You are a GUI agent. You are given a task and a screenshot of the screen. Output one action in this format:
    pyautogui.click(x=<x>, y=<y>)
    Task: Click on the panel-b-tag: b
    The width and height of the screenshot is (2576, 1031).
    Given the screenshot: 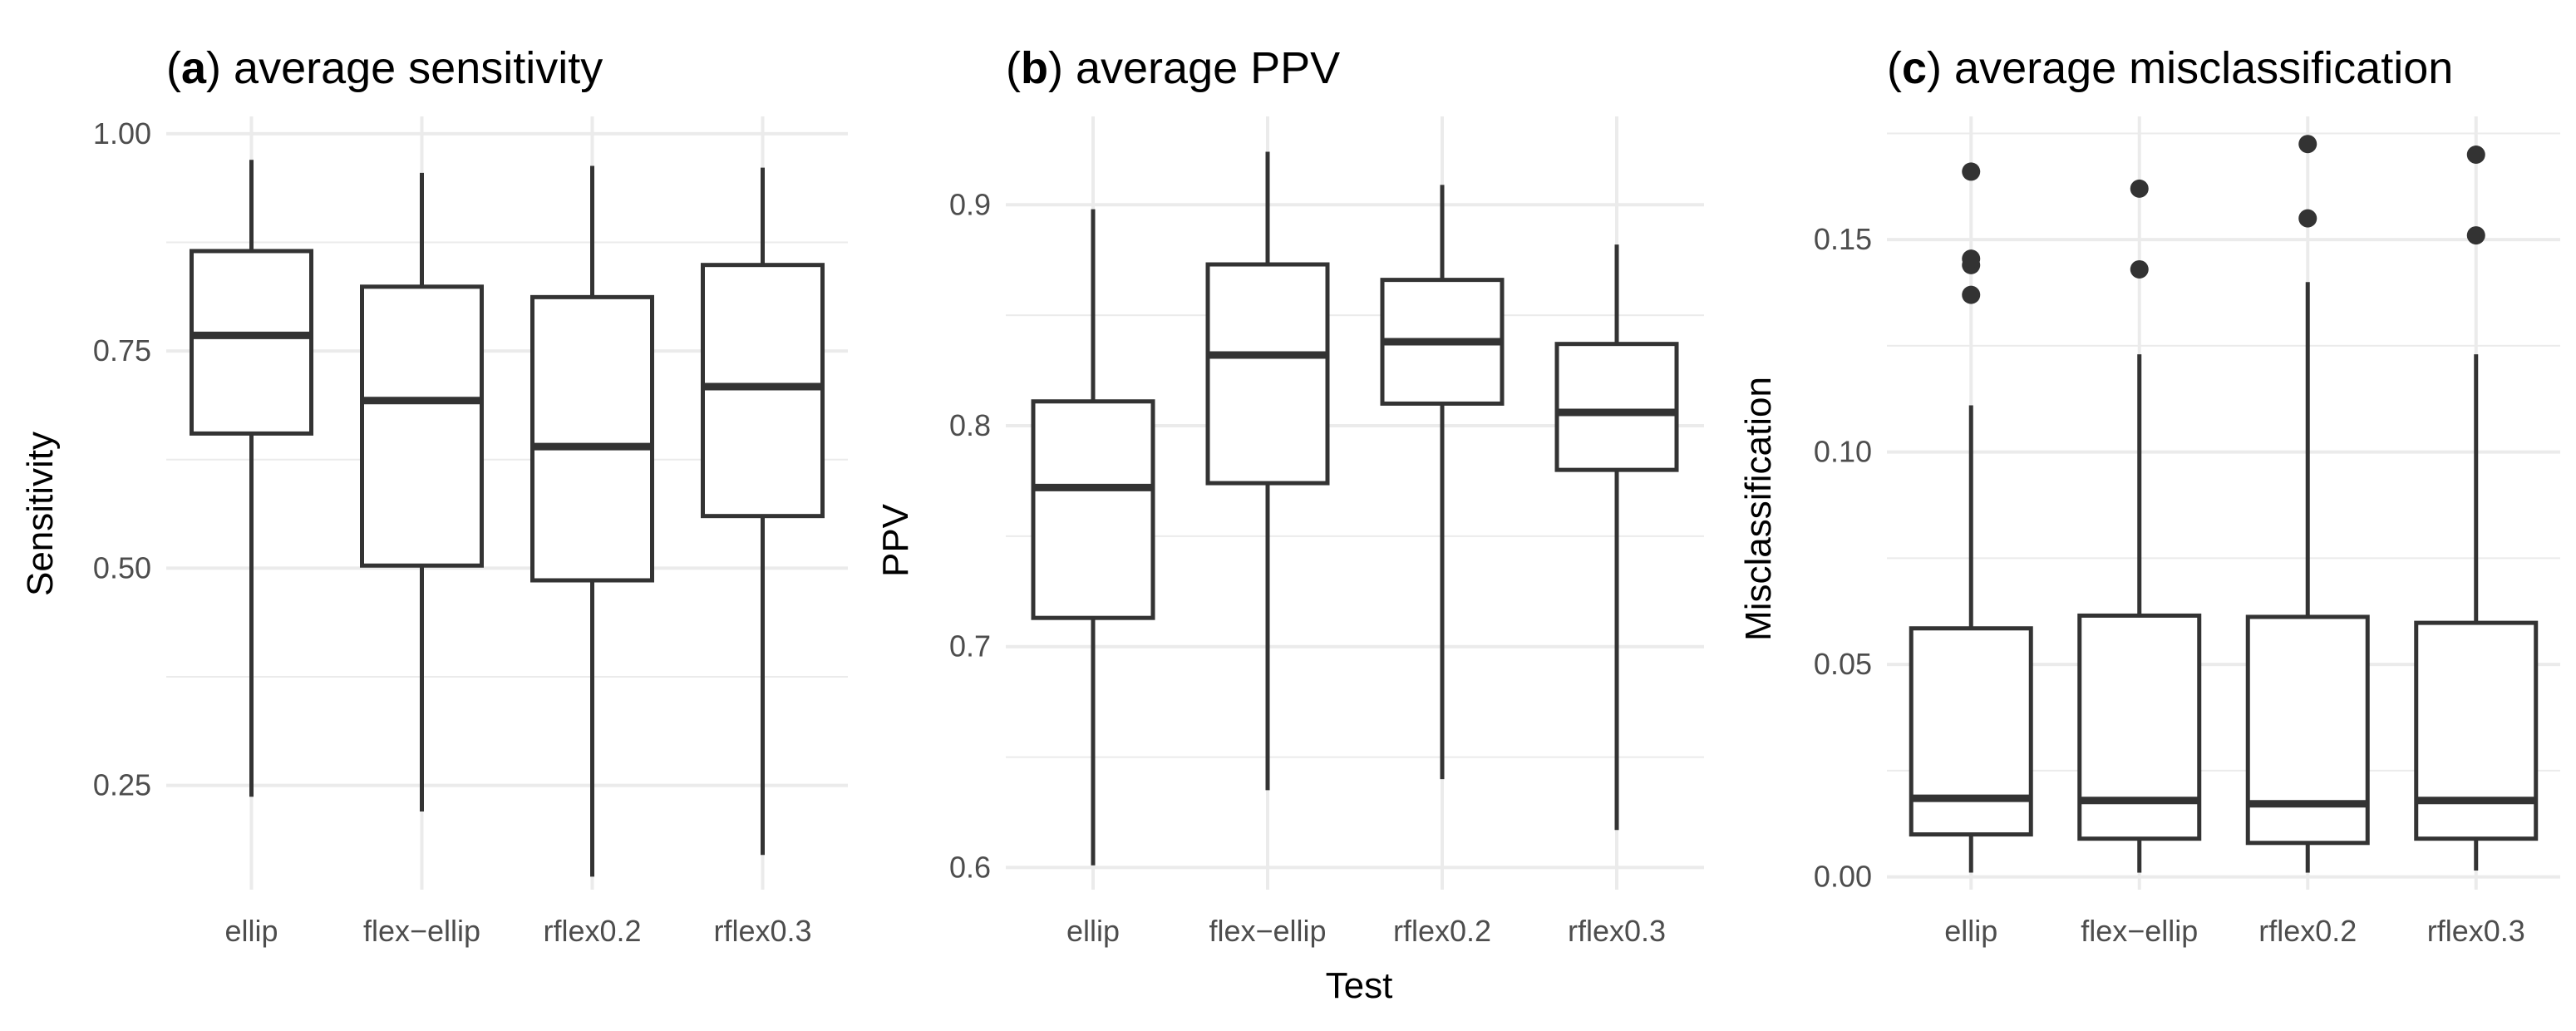 What is the action you would take?
    pyautogui.click(x=1034, y=68)
    